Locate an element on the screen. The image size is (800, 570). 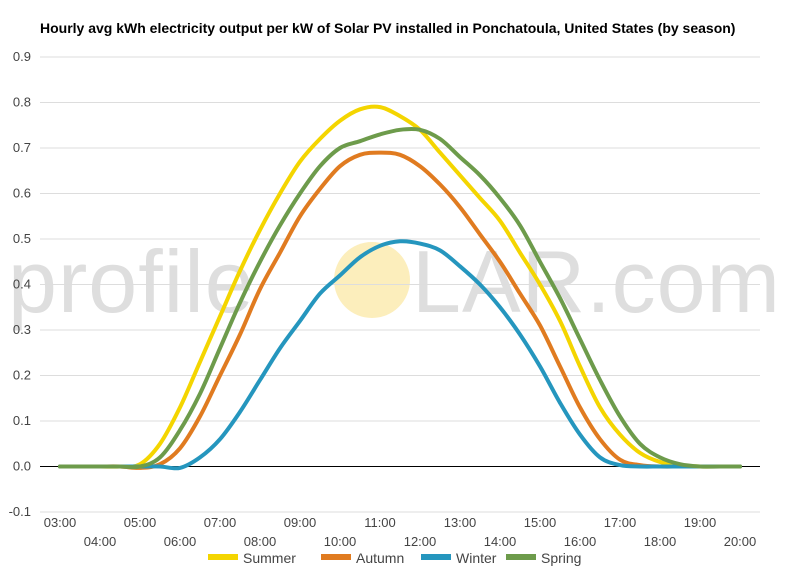
watermark-sun-icon is located at coordinates (372, 280).